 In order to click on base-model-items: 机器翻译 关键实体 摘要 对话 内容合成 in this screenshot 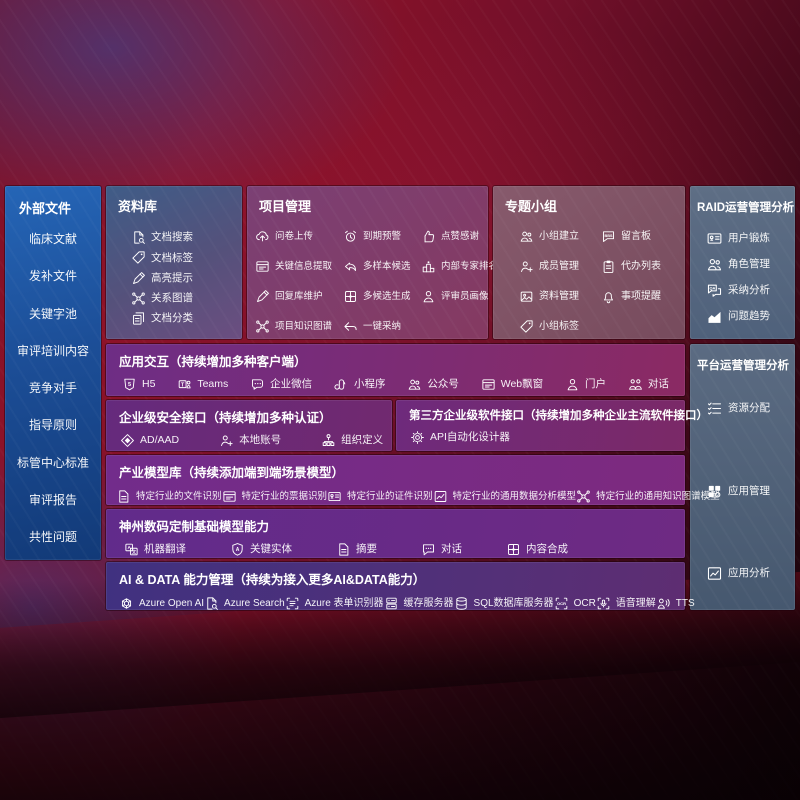, I will do `click(395, 546)`.